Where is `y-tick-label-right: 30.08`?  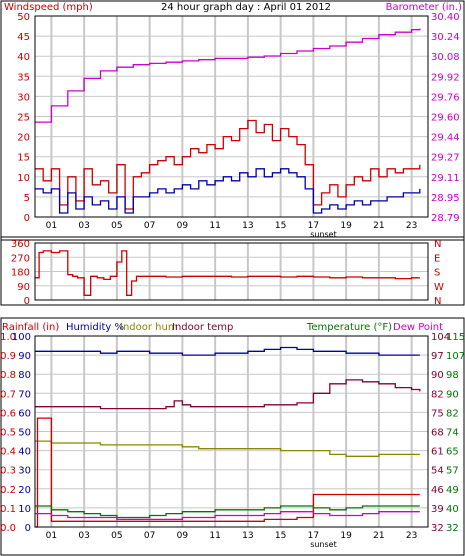
y-tick-label-right: 30.08 is located at coordinates (445, 57).